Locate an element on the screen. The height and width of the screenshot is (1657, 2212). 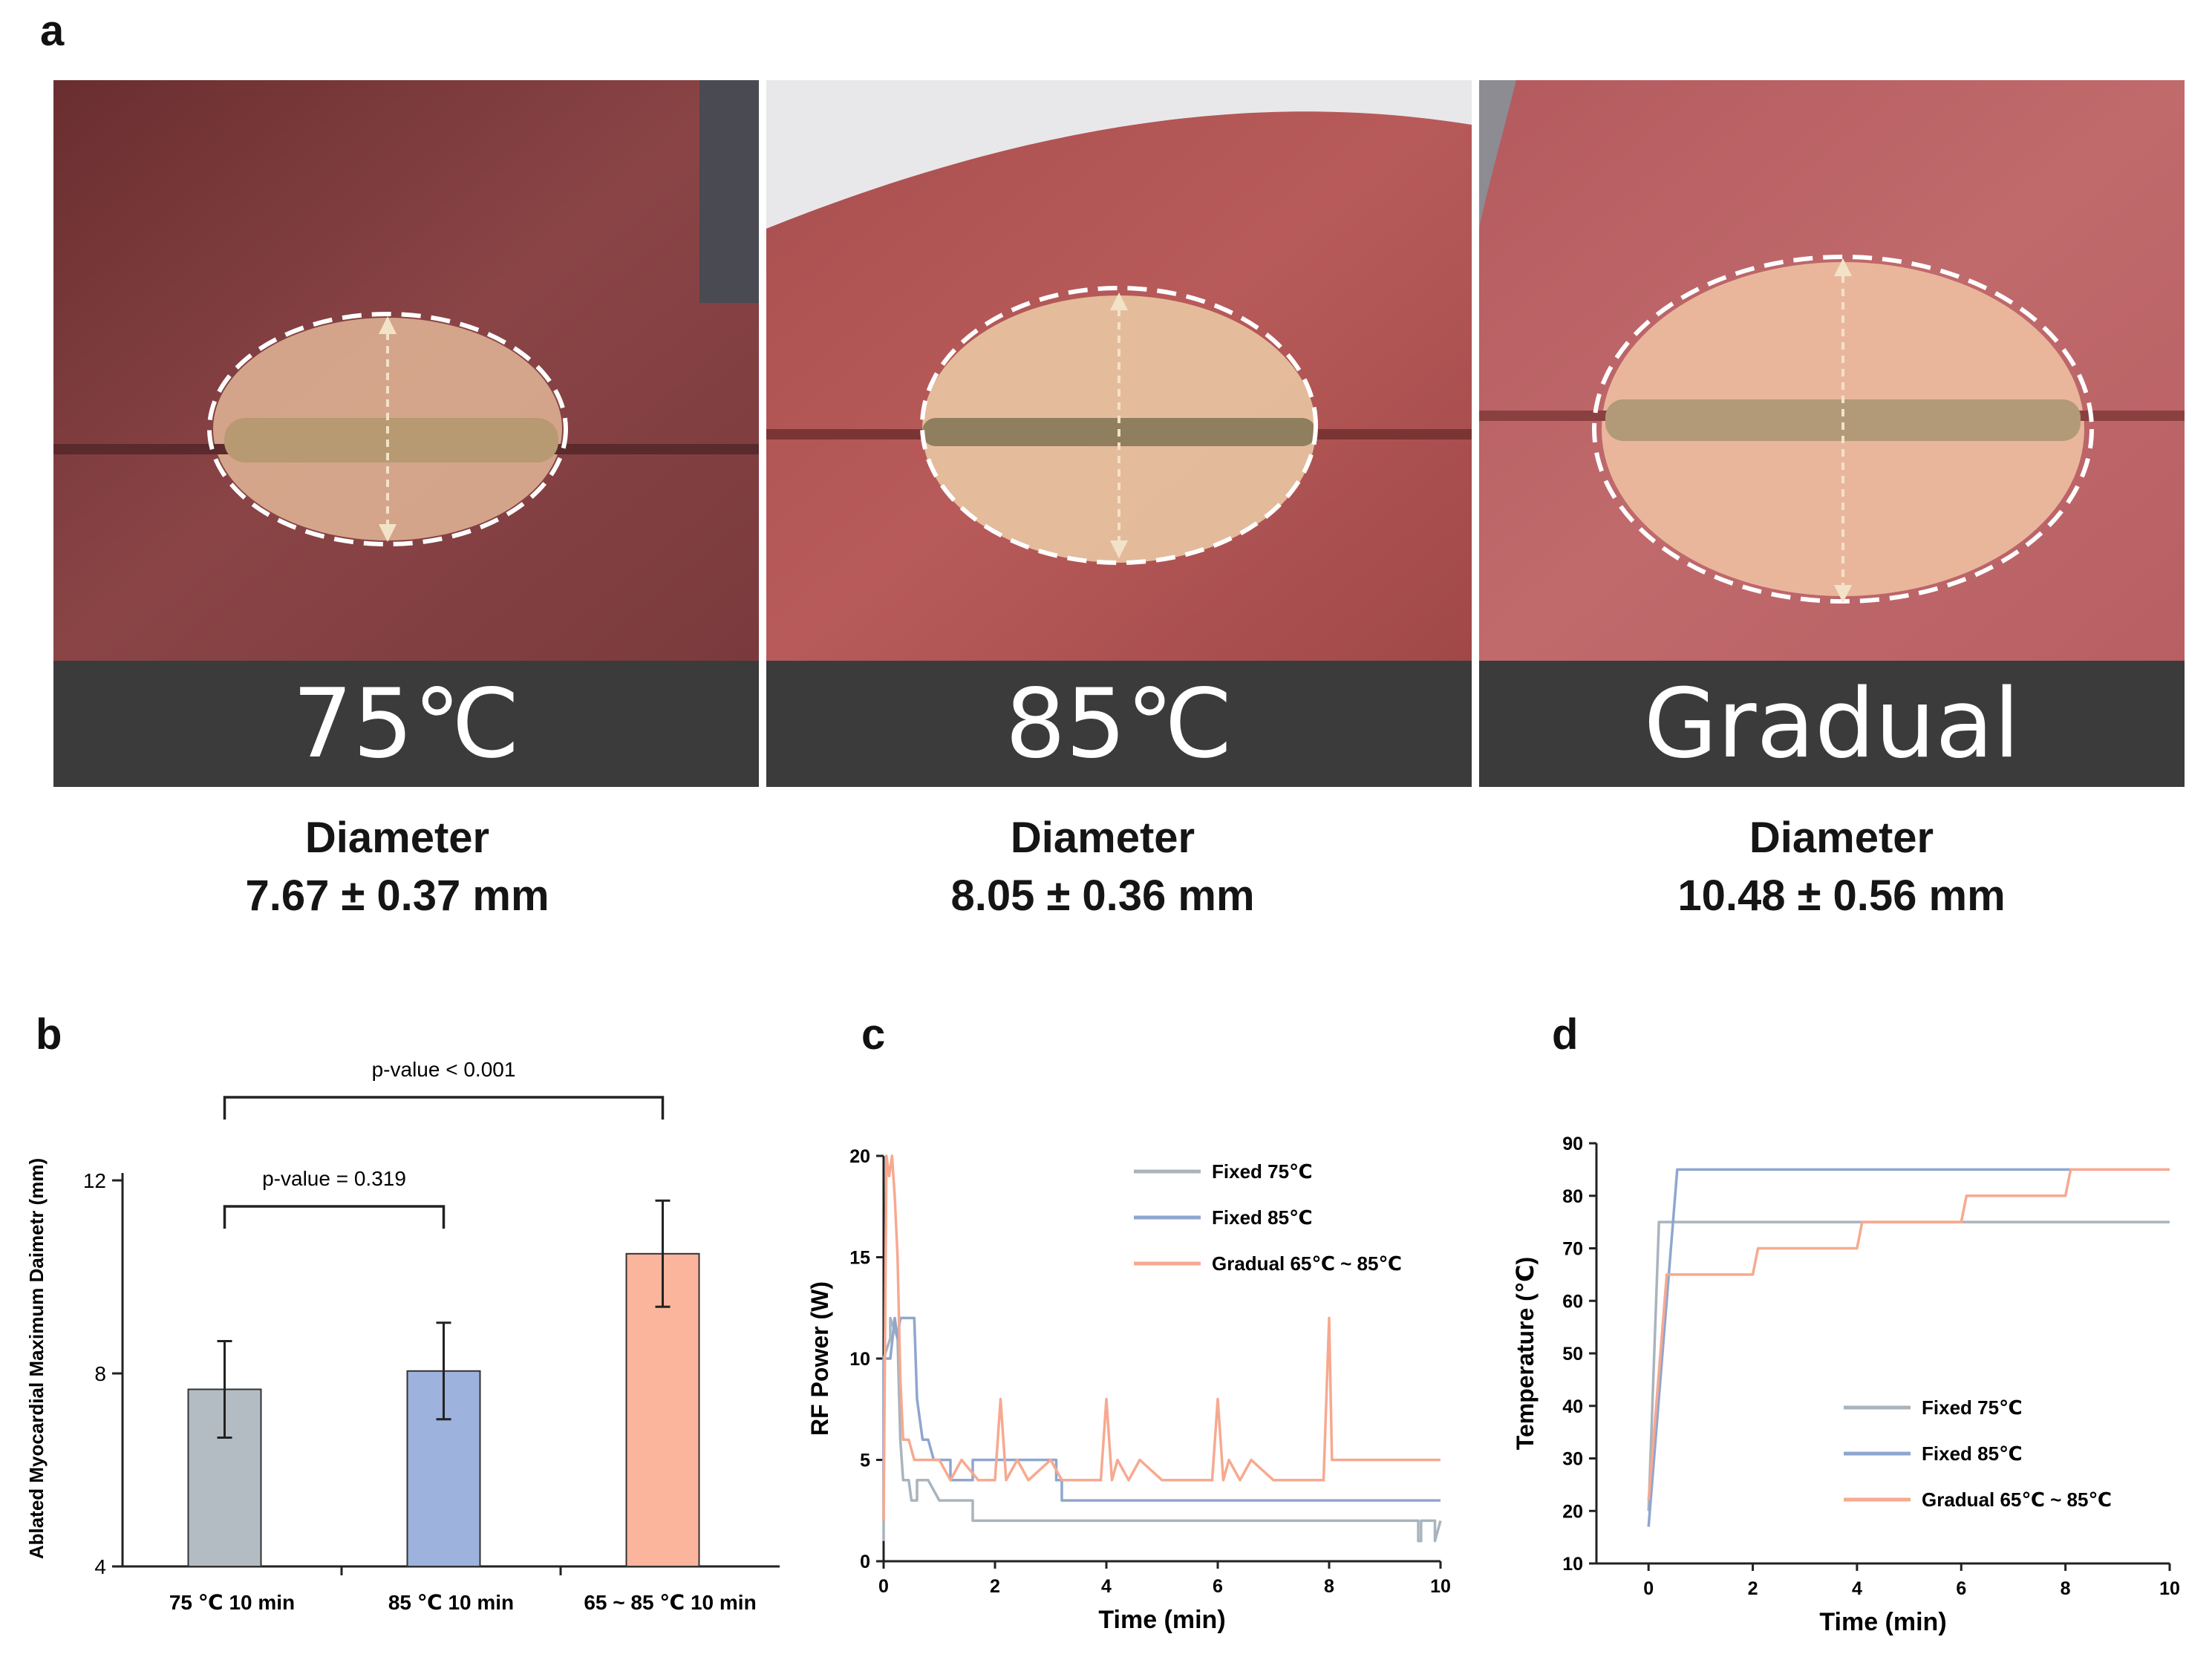
diameter-block-gradual: Diameter 10.48 ± 0.56 mm is located at coordinates (1842, 867).